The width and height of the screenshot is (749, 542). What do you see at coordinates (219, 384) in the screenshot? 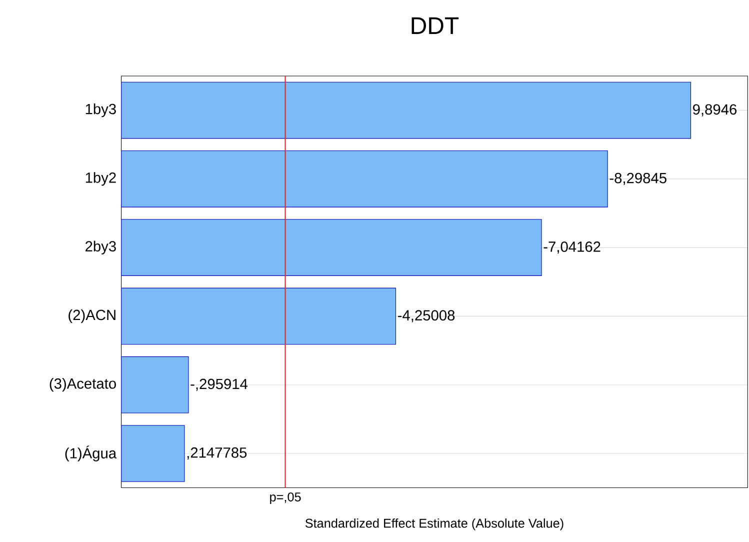
I see `annotation: -,295914` at bounding box center [219, 384].